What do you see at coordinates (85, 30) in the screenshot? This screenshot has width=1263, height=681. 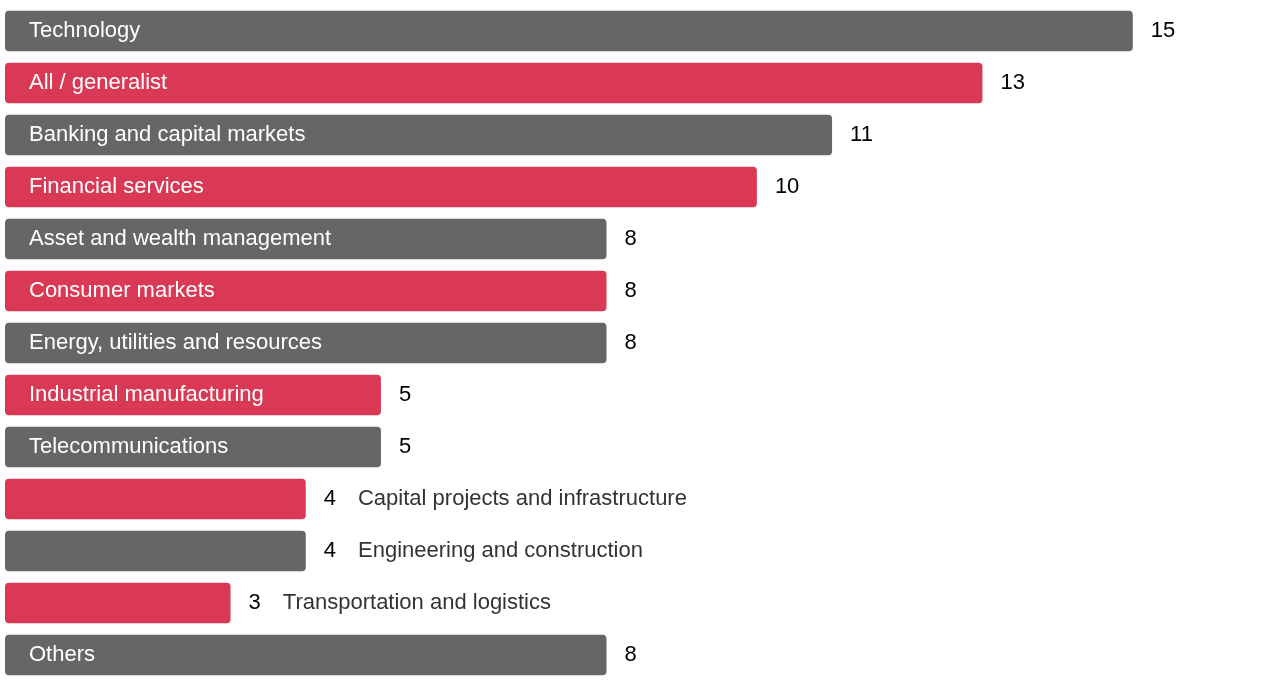 I see `y-tick-label: Technology` at bounding box center [85, 30].